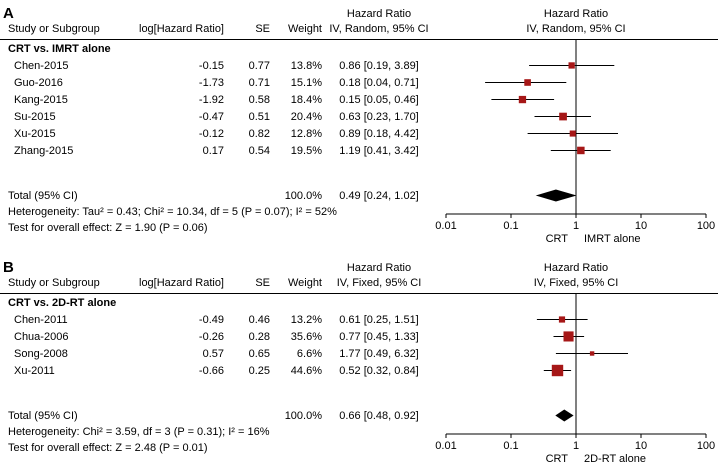  What do you see at coordinates (43, 195) in the screenshot?
I see `total-label: Total (95% CI)` at bounding box center [43, 195].